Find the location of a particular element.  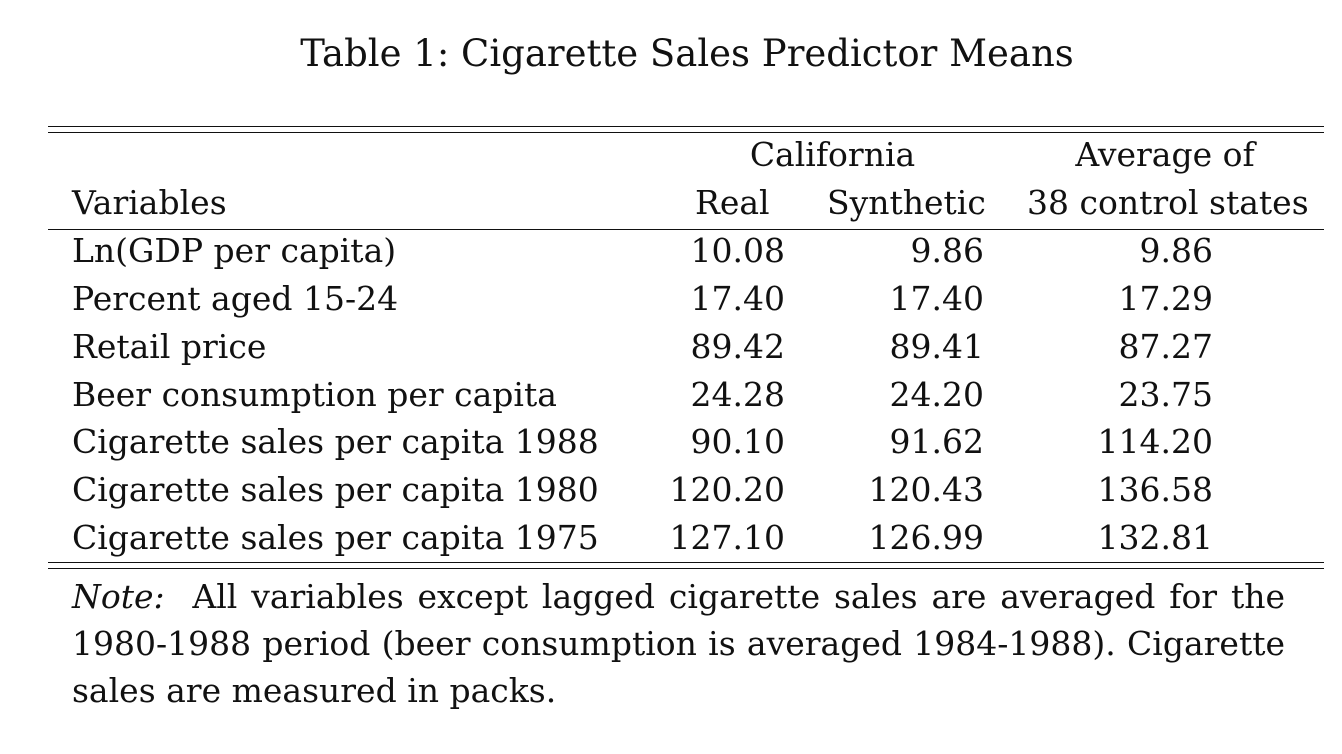

cell-synthetic: 120.43 is located at coordinates (926, 489).